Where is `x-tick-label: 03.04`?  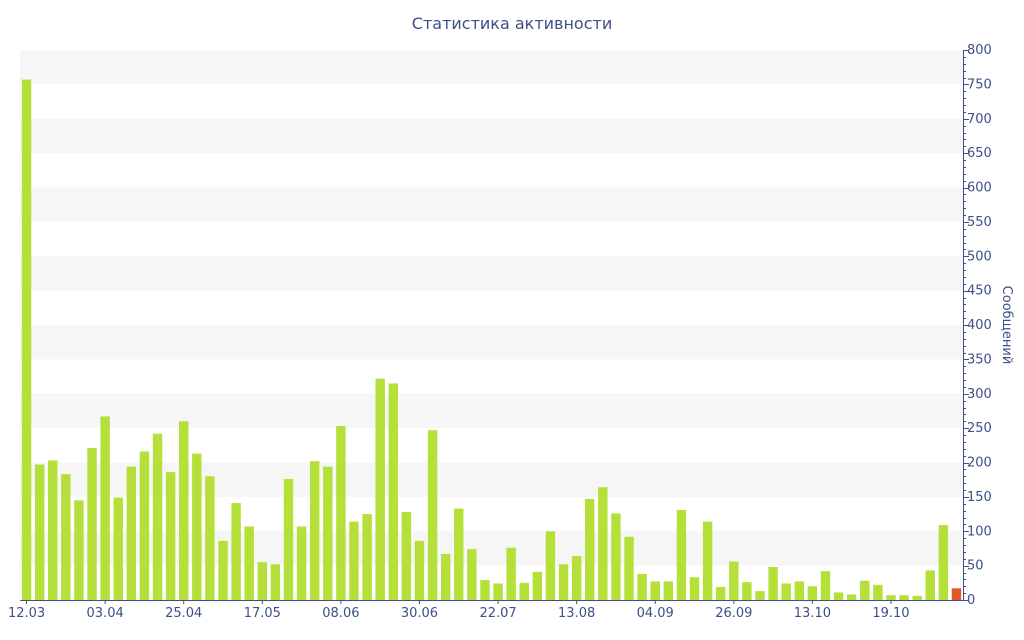
x-tick-label: 03.04 is located at coordinates (105, 613).